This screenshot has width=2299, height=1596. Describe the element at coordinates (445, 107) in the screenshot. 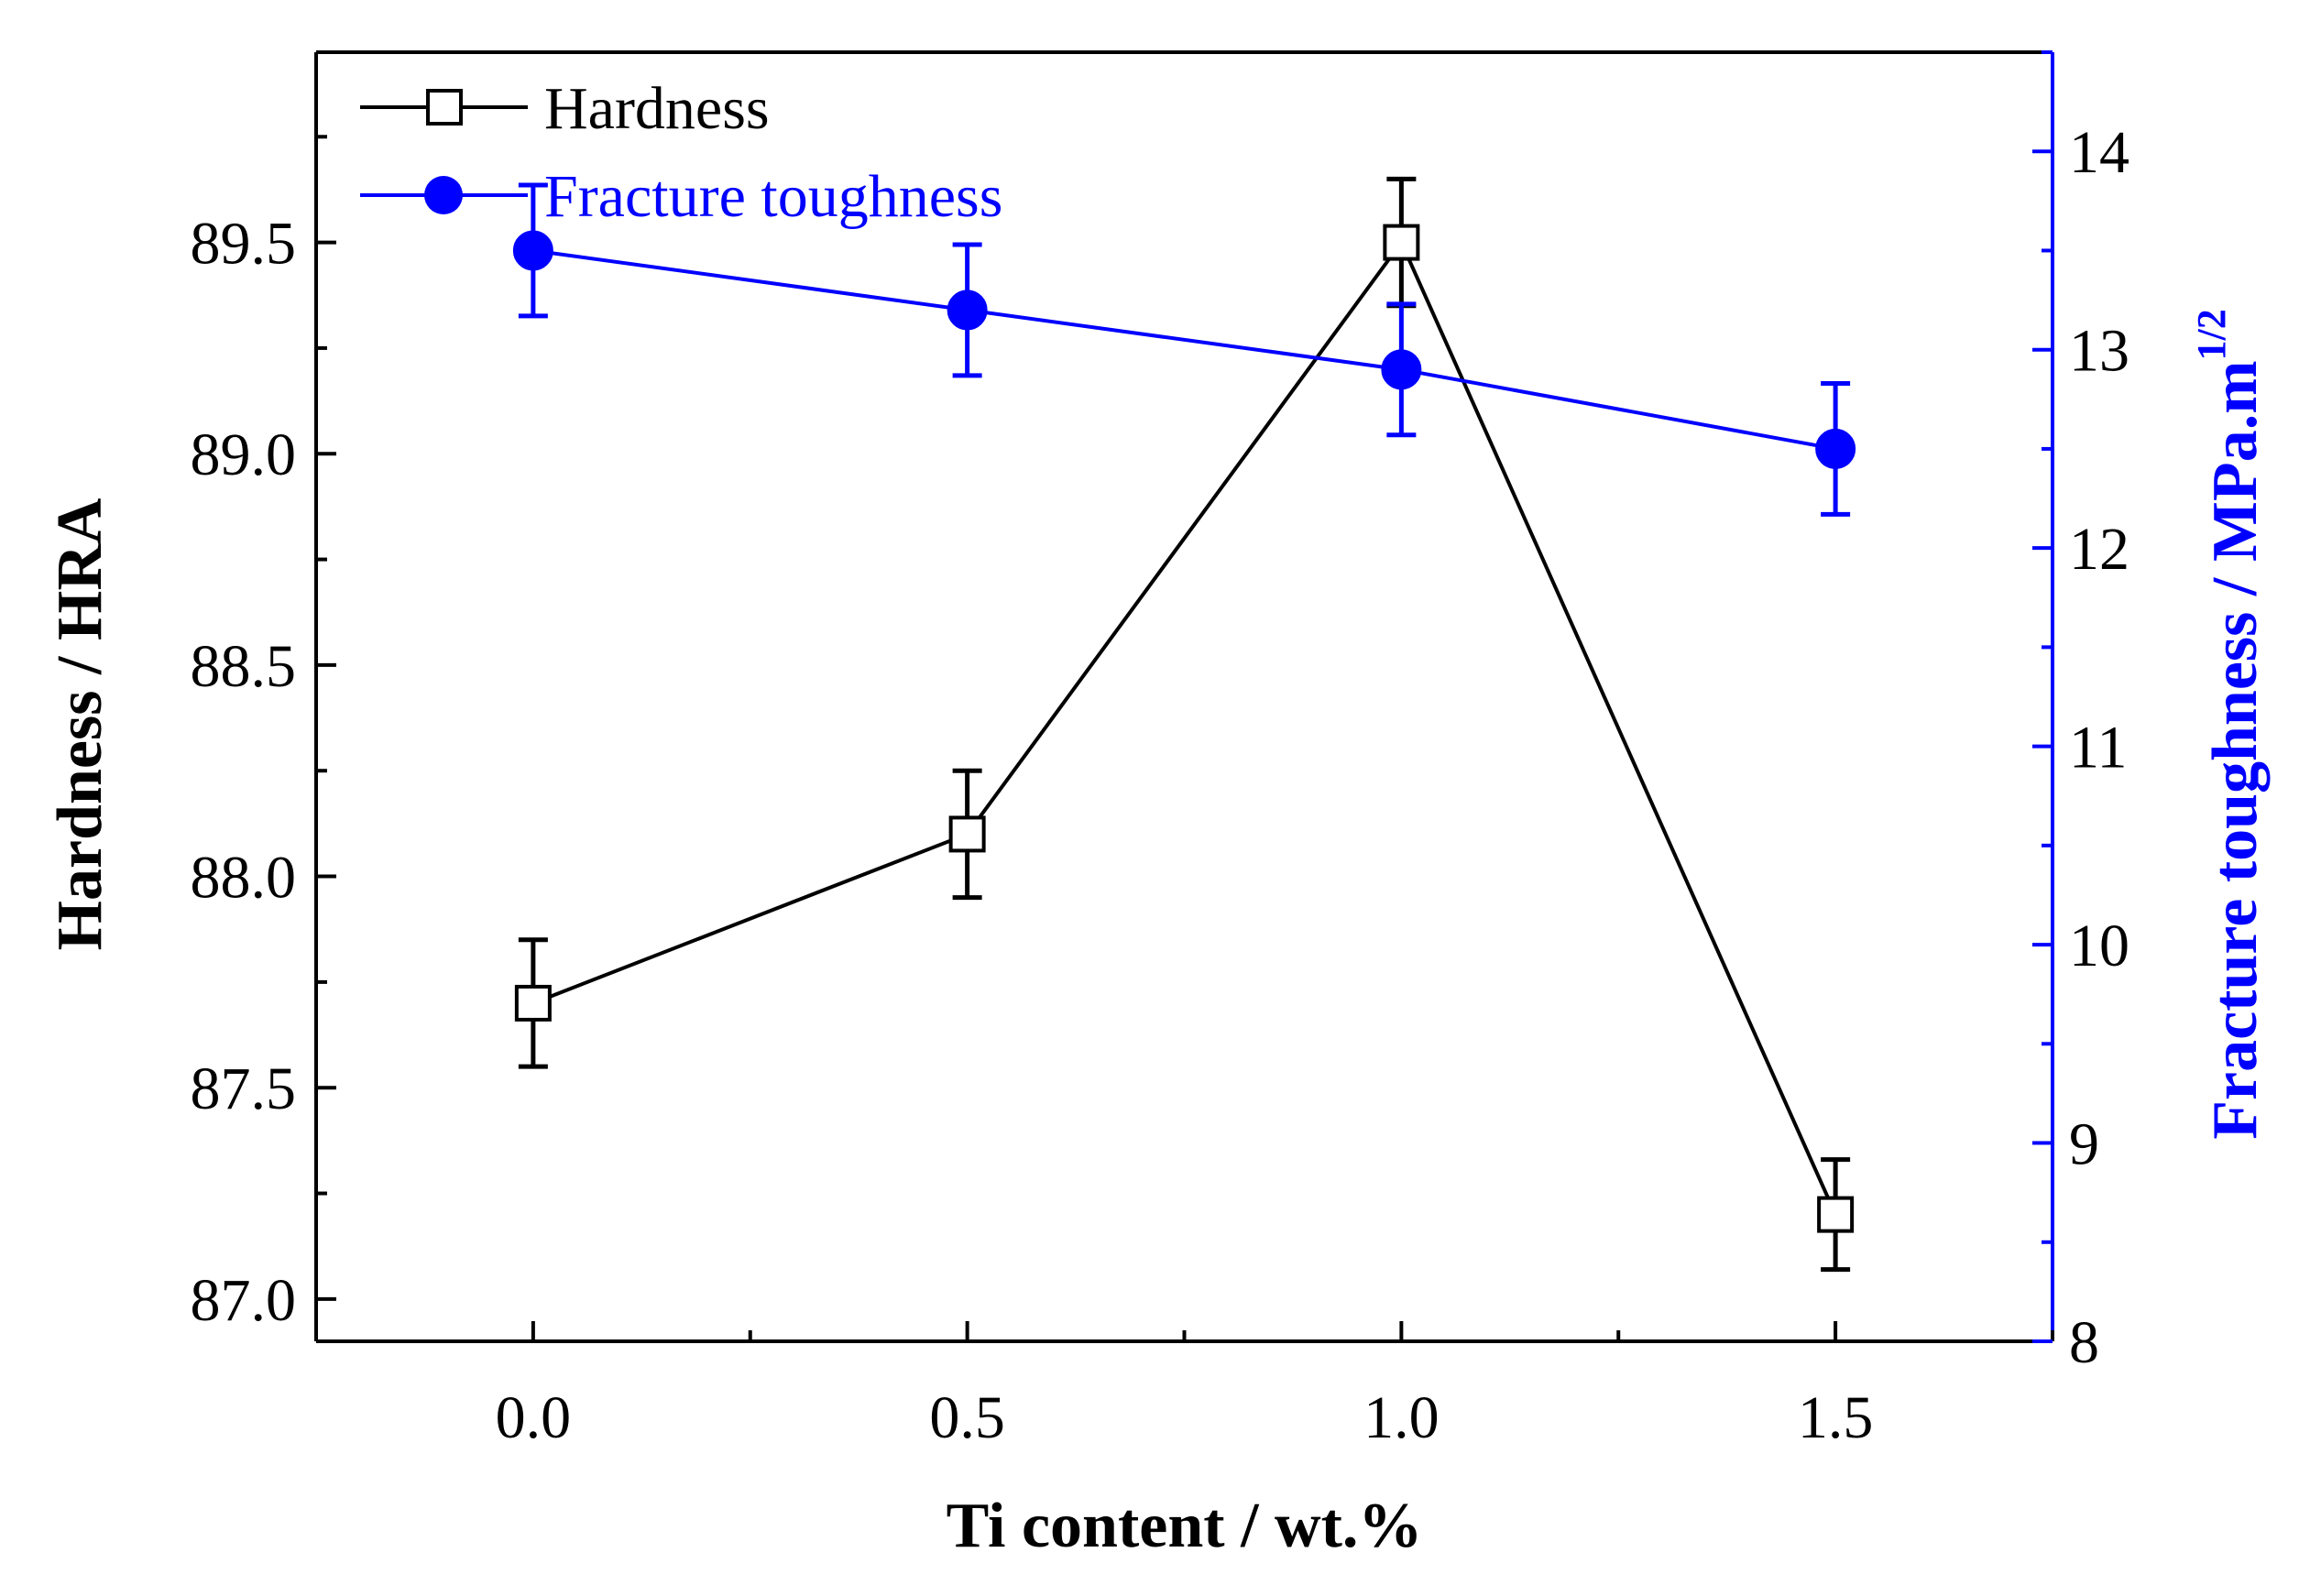

I see `legend-marker-square` at that location.